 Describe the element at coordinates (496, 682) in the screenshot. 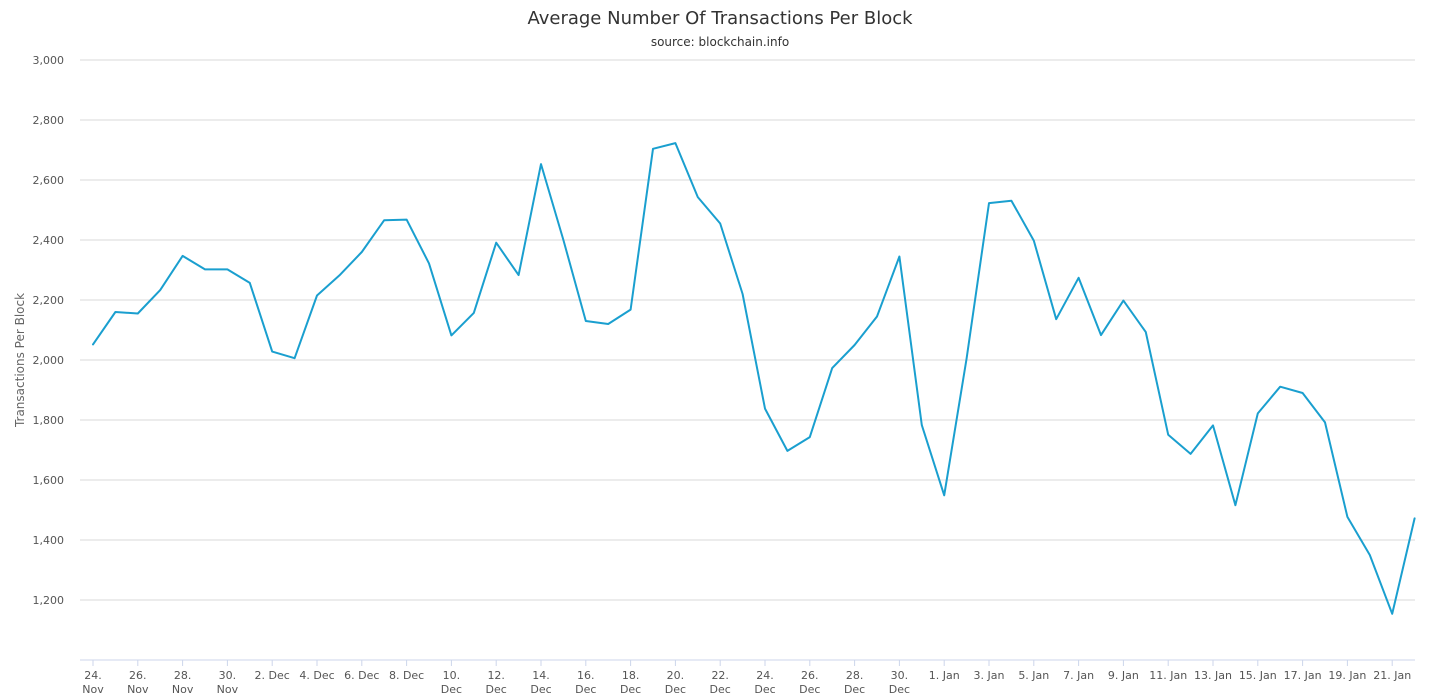

I see `x-tick-label: 12. Dec` at that location.